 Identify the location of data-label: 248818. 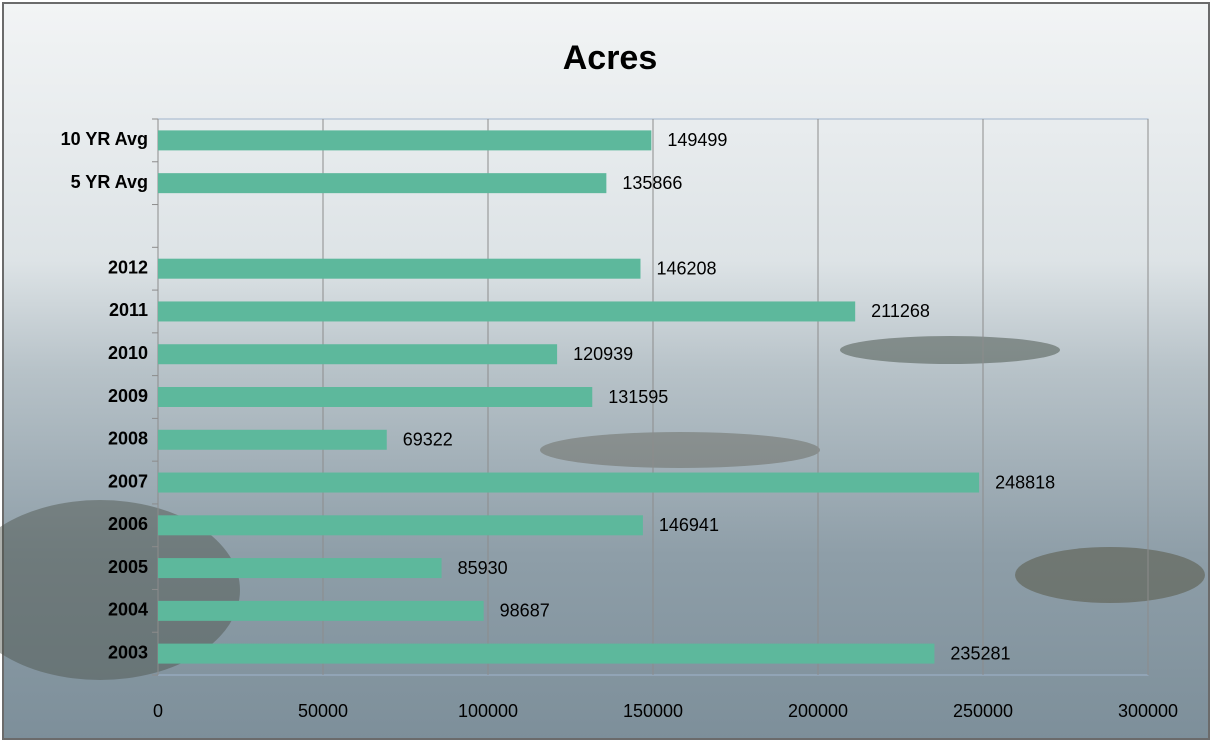
(1025, 482).